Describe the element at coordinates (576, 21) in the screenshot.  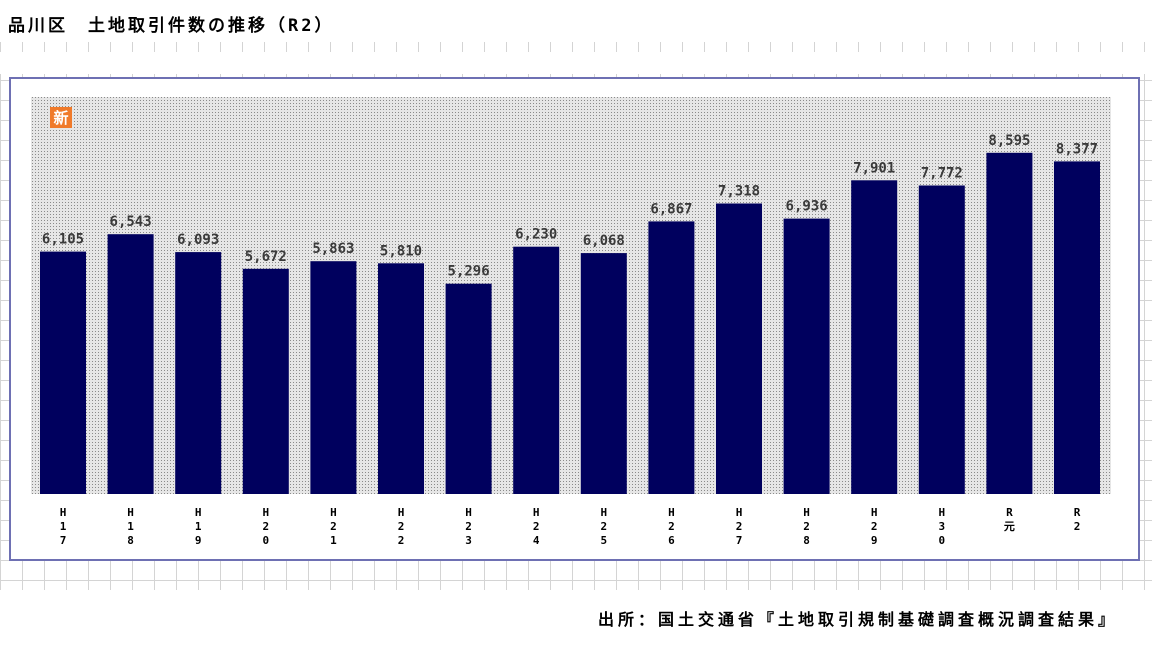
I see `chart-title: 品川区 土地取引件数の推移（R2）` at that location.